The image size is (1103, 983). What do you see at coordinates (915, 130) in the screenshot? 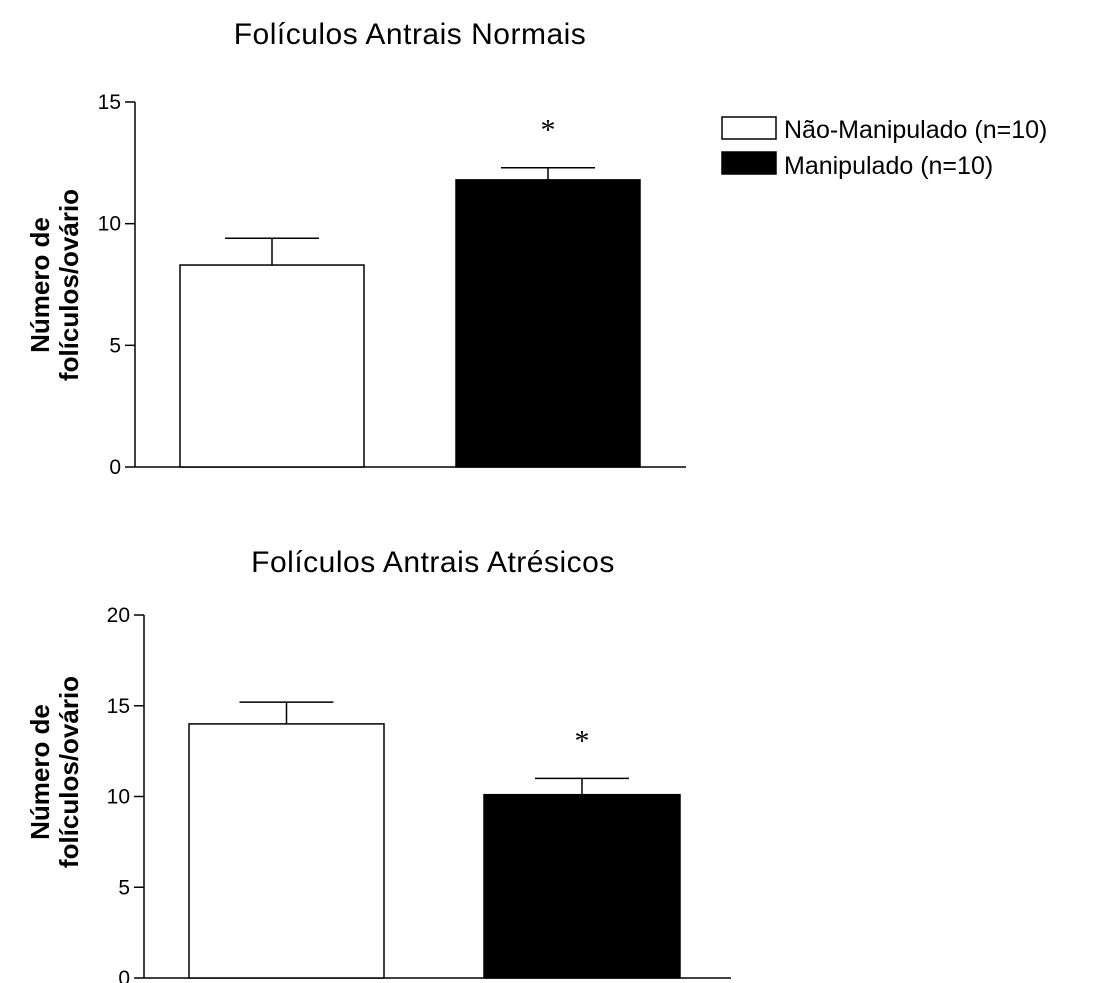
I see `legend-label-unmanipulated: Não-Manipulado (n=10)` at bounding box center [915, 130].